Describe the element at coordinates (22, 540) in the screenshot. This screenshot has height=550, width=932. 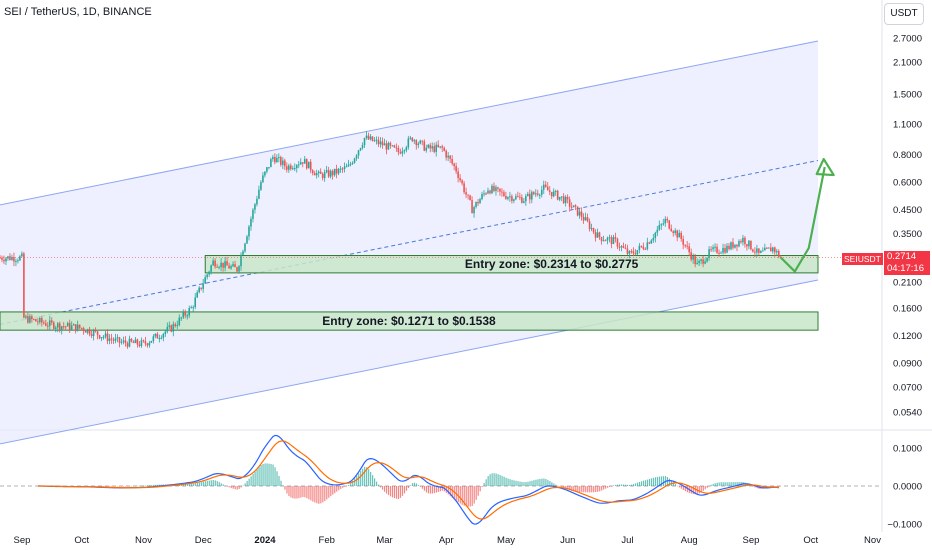
I see `time-tick-label: Sep` at that location.